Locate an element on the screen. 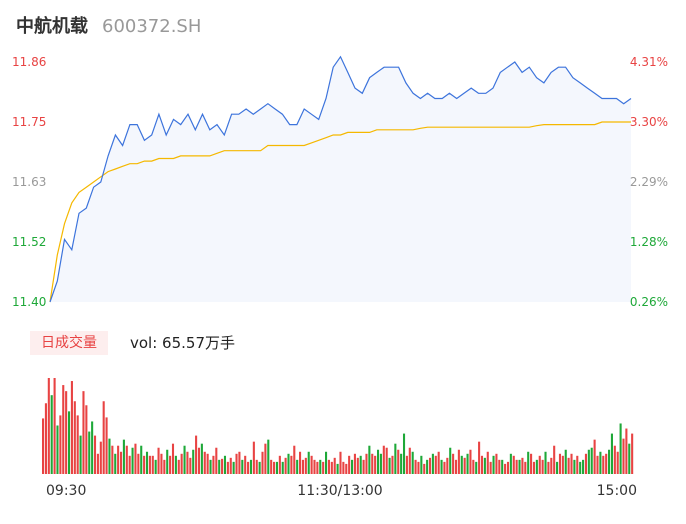 The height and width of the screenshot is (524, 686). stock-code: 600372.SH is located at coordinates (152, 26).